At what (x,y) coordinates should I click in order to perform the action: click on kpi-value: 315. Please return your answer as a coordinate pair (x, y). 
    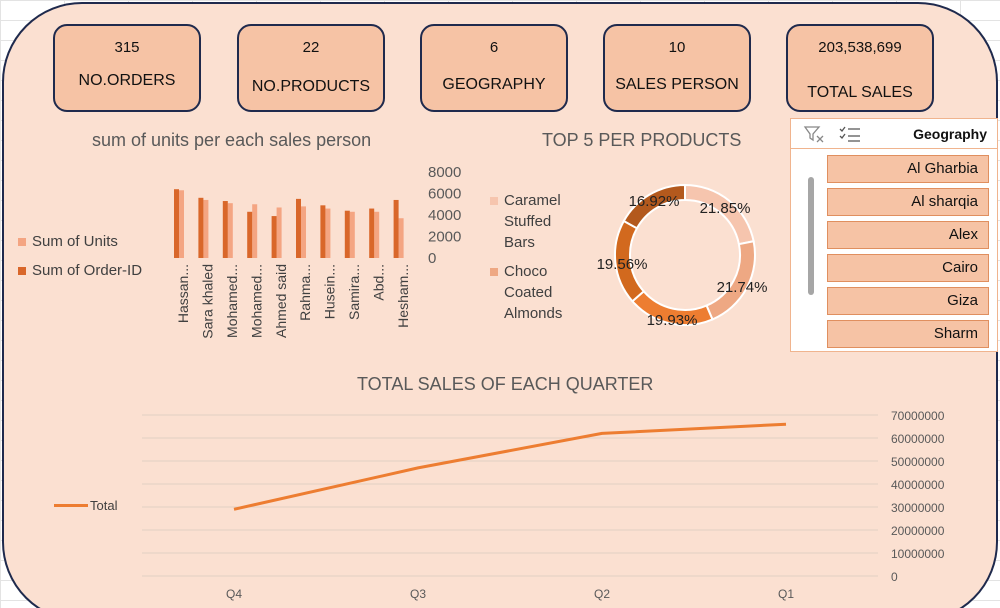
    Looking at the image, I should click on (127, 47).